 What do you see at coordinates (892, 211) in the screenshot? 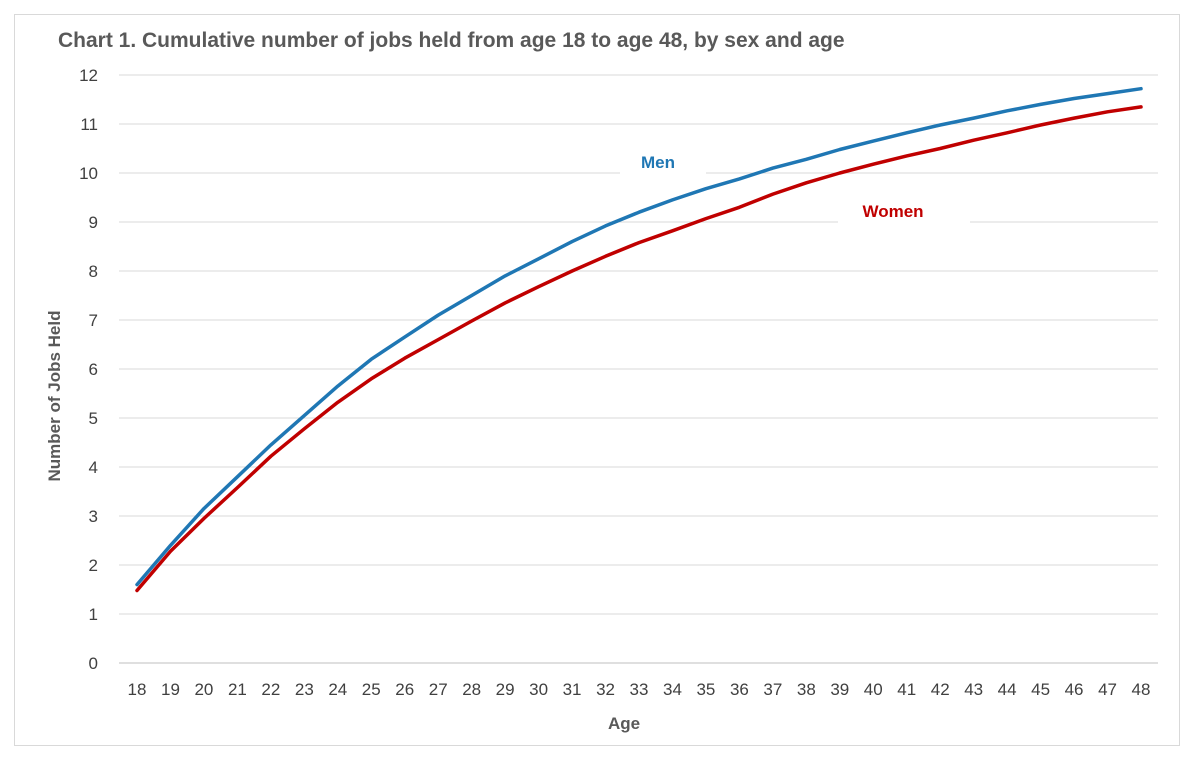
I see `series-label-women: Women` at bounding box center [892, 211].